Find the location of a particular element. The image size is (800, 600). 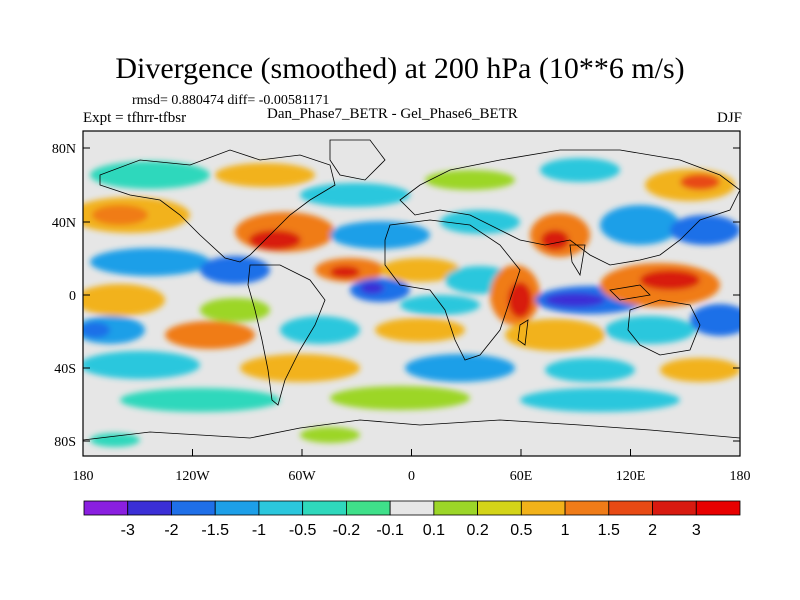

experiment-label: Expt = tfhrr-tfbsr is located at coordinates (135, 118).